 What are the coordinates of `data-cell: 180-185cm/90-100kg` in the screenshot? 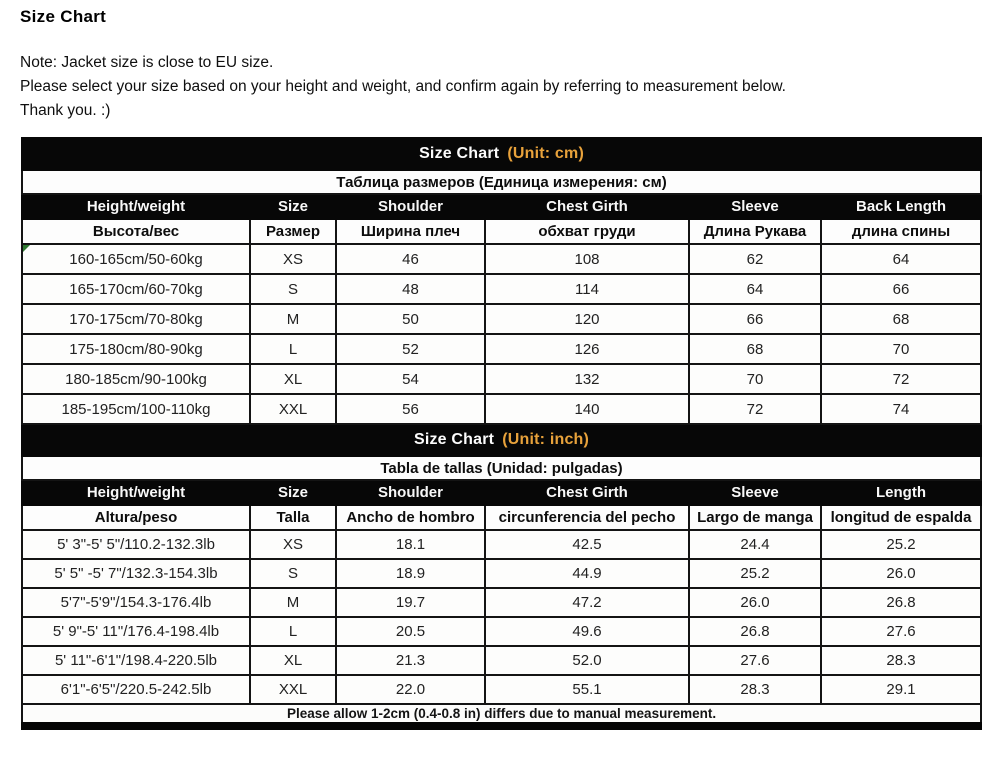 It's located at (136, 379).